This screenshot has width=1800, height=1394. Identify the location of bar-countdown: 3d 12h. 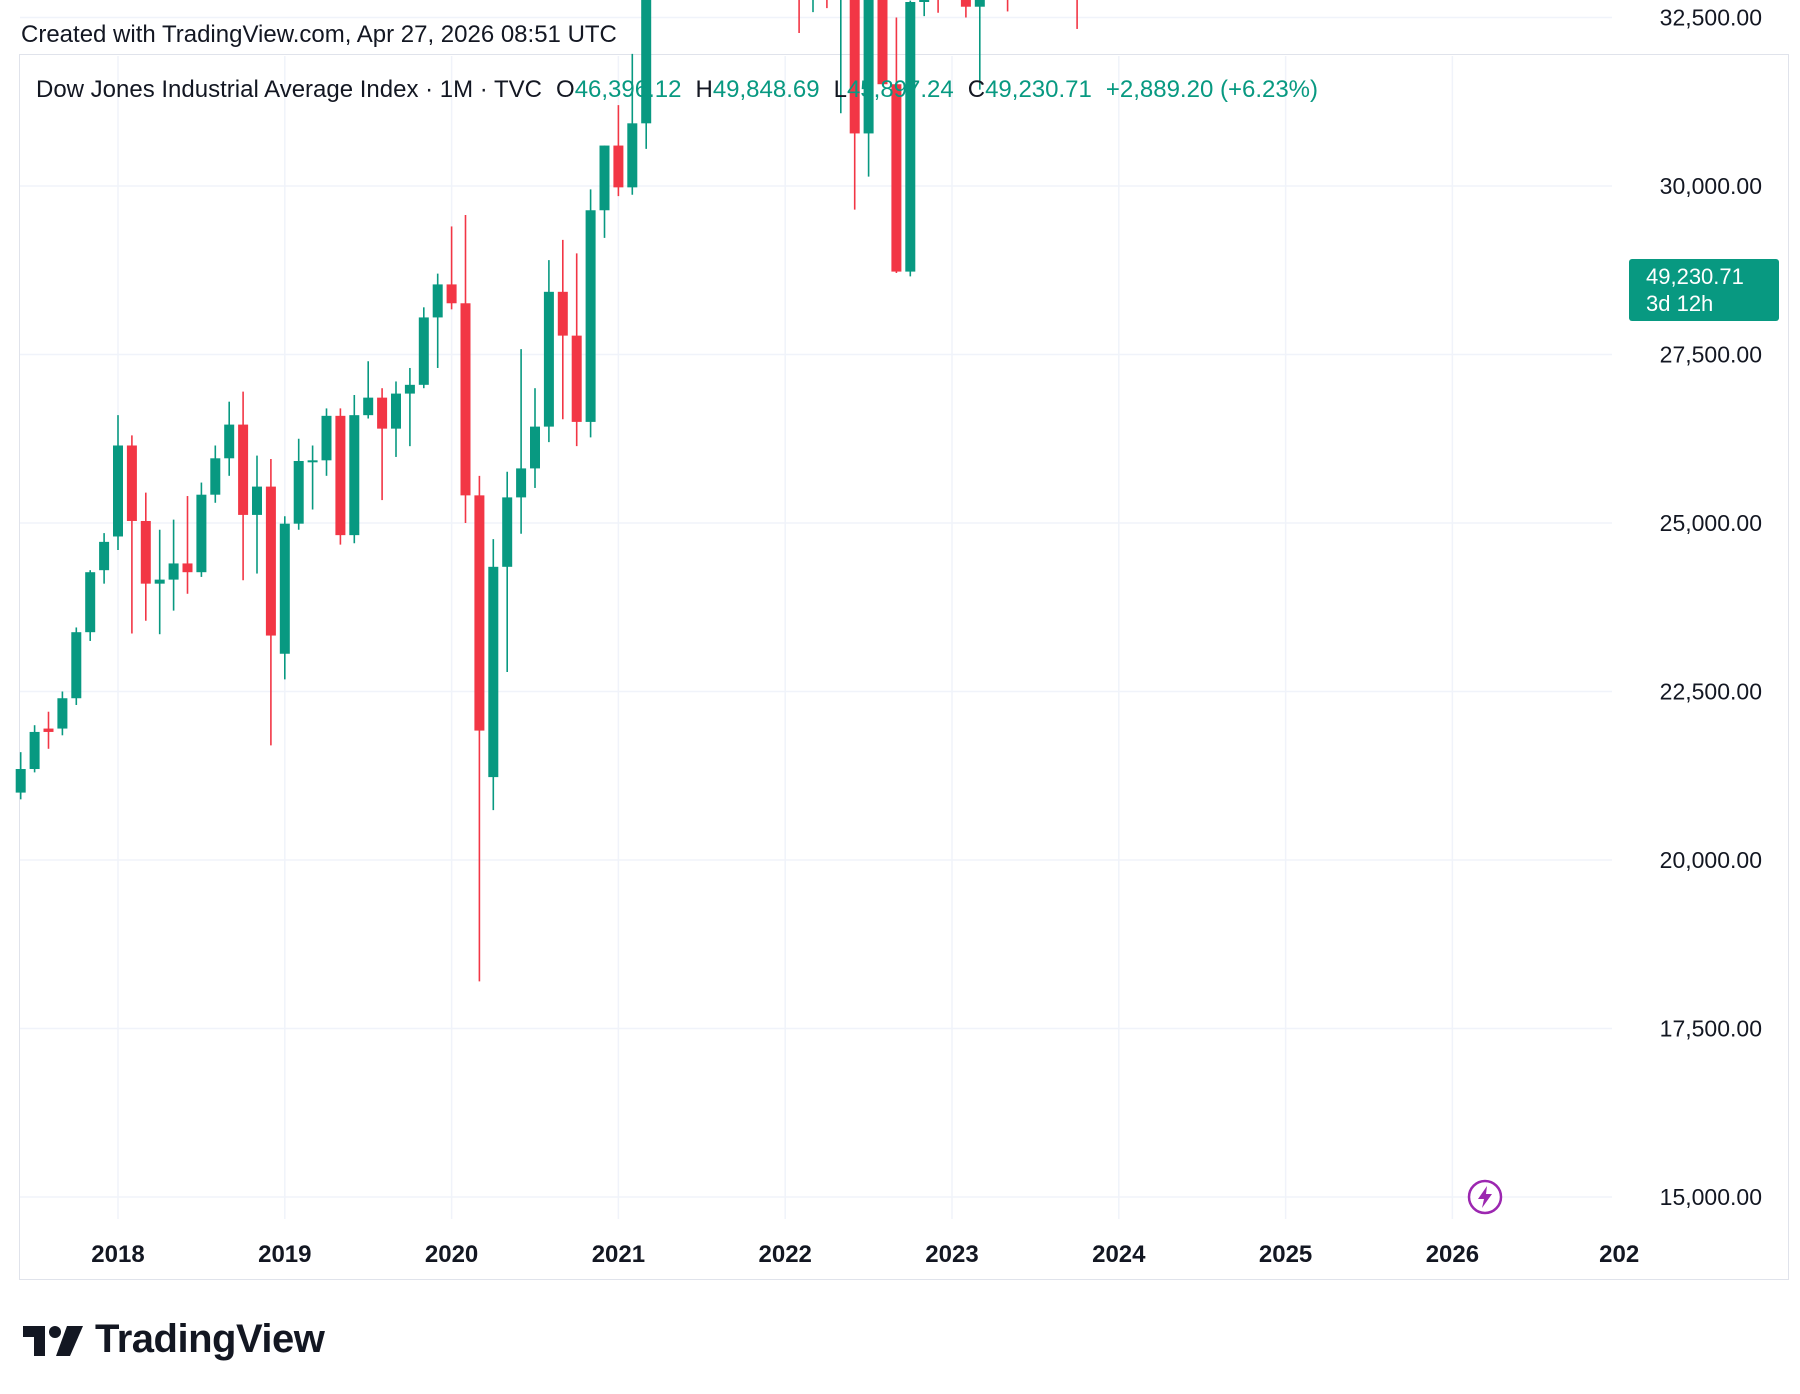
(1680, 303).